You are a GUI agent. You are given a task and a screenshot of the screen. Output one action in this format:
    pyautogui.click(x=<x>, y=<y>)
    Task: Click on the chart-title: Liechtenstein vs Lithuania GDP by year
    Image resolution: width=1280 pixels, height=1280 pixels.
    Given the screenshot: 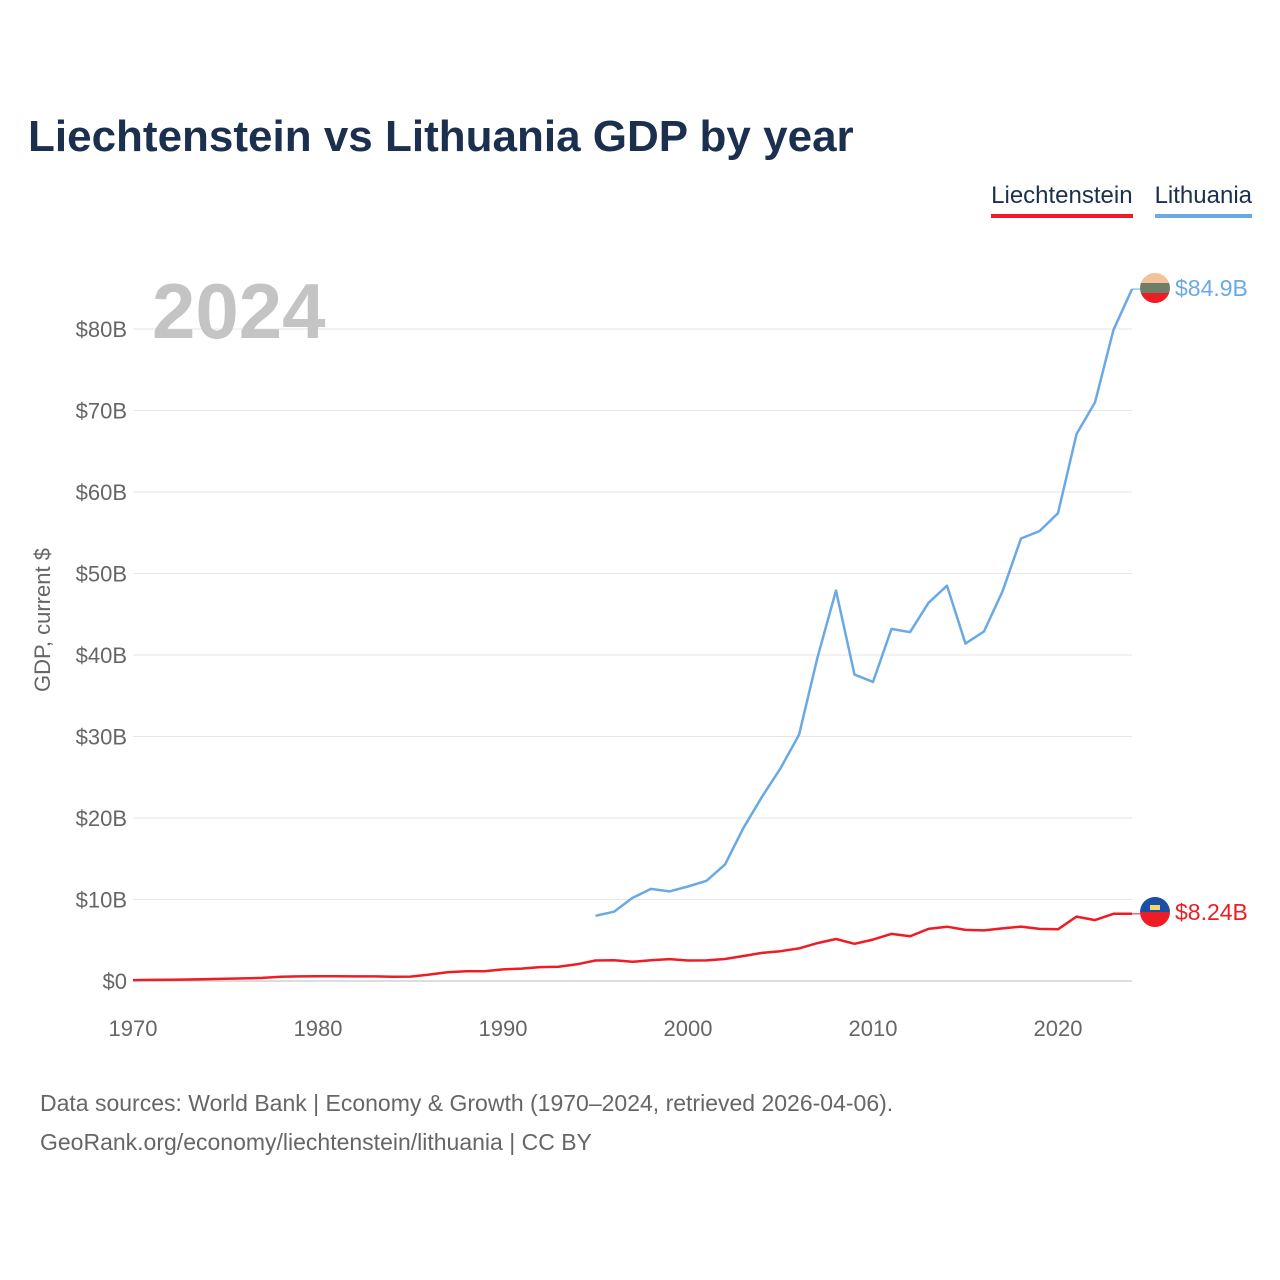 What is the action you would take?
    pyautogui.click(x=441, y=136)
    